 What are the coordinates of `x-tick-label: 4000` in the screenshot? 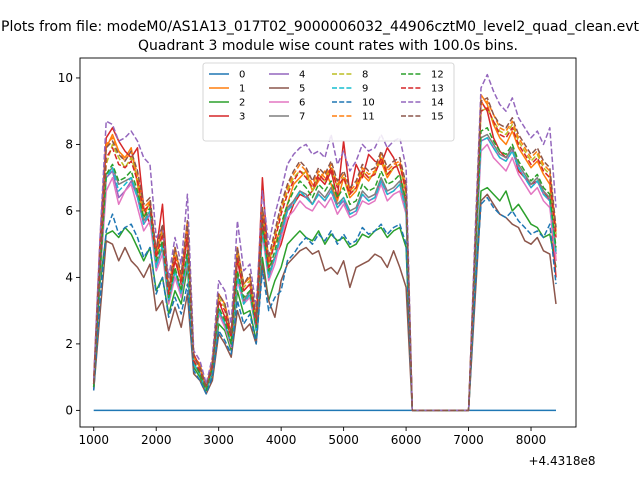 It's located at (281, 440).